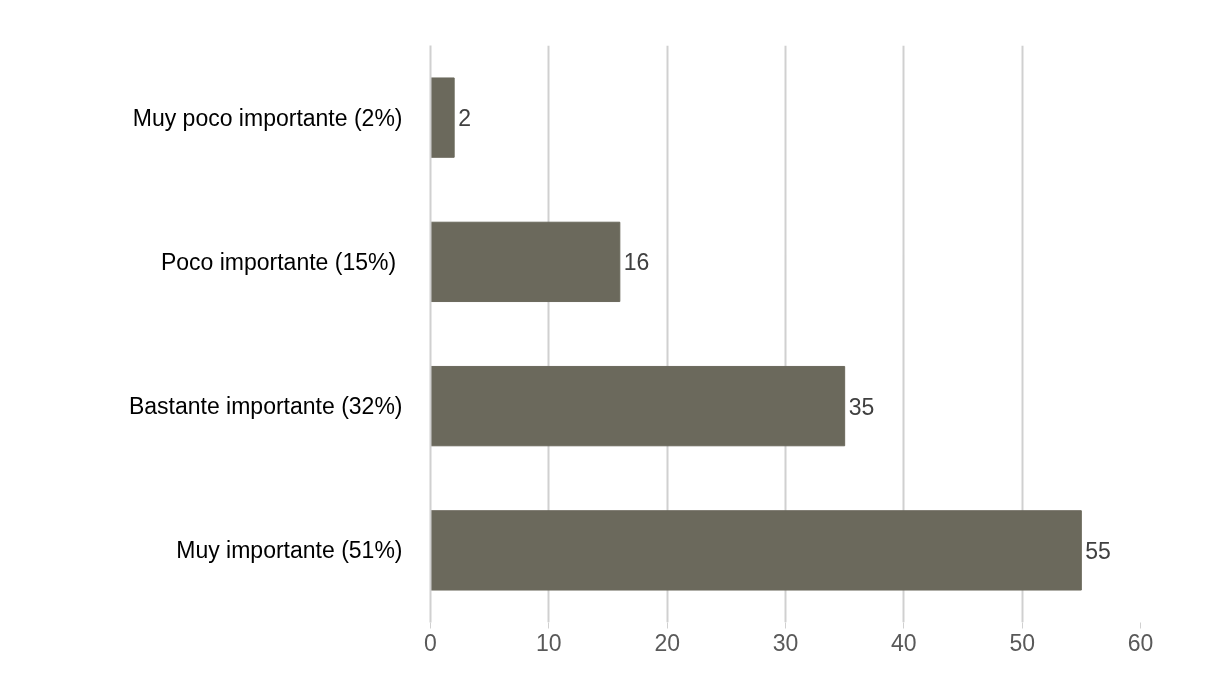 This screenshot has height=692, width=1206. I want to click on y-tick-label: Bastante importante (32%), so click(265, 406).